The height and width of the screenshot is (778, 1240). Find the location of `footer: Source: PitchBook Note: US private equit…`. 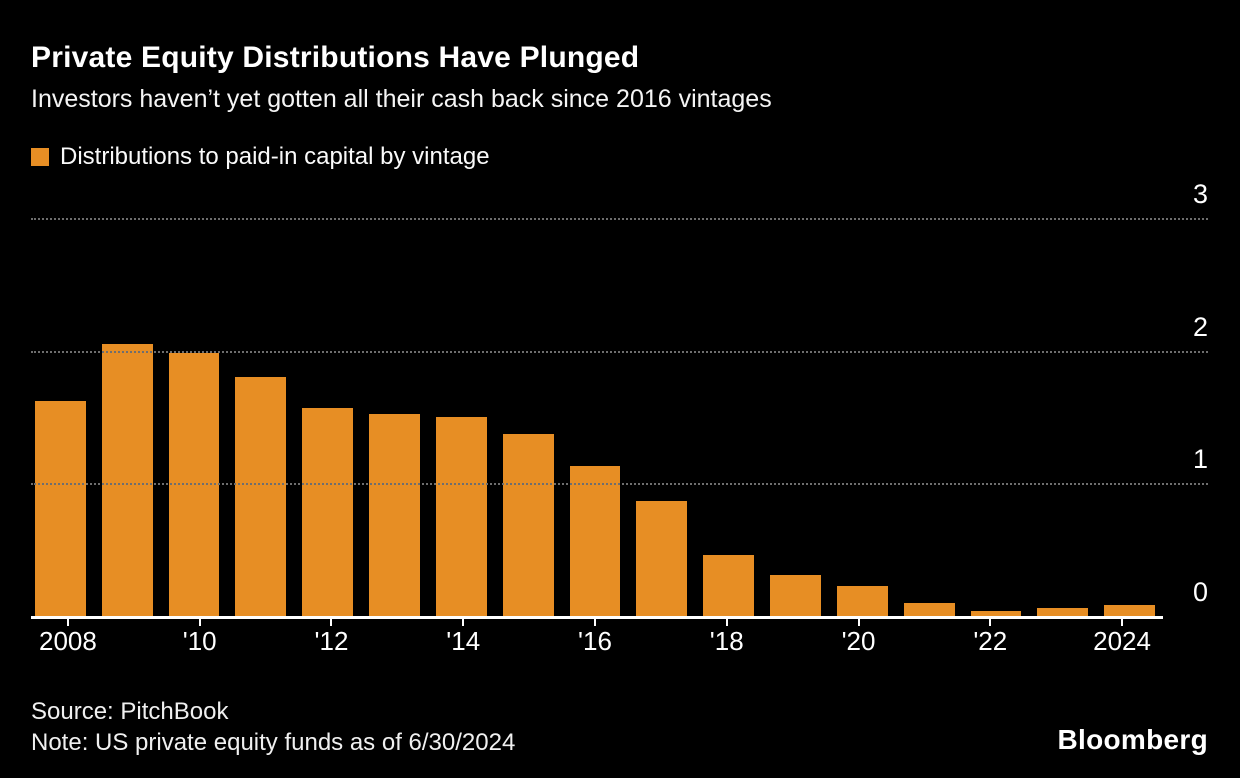

footer: Source: PitchBook Note: US private equit… is located at coordinates (619, 727).